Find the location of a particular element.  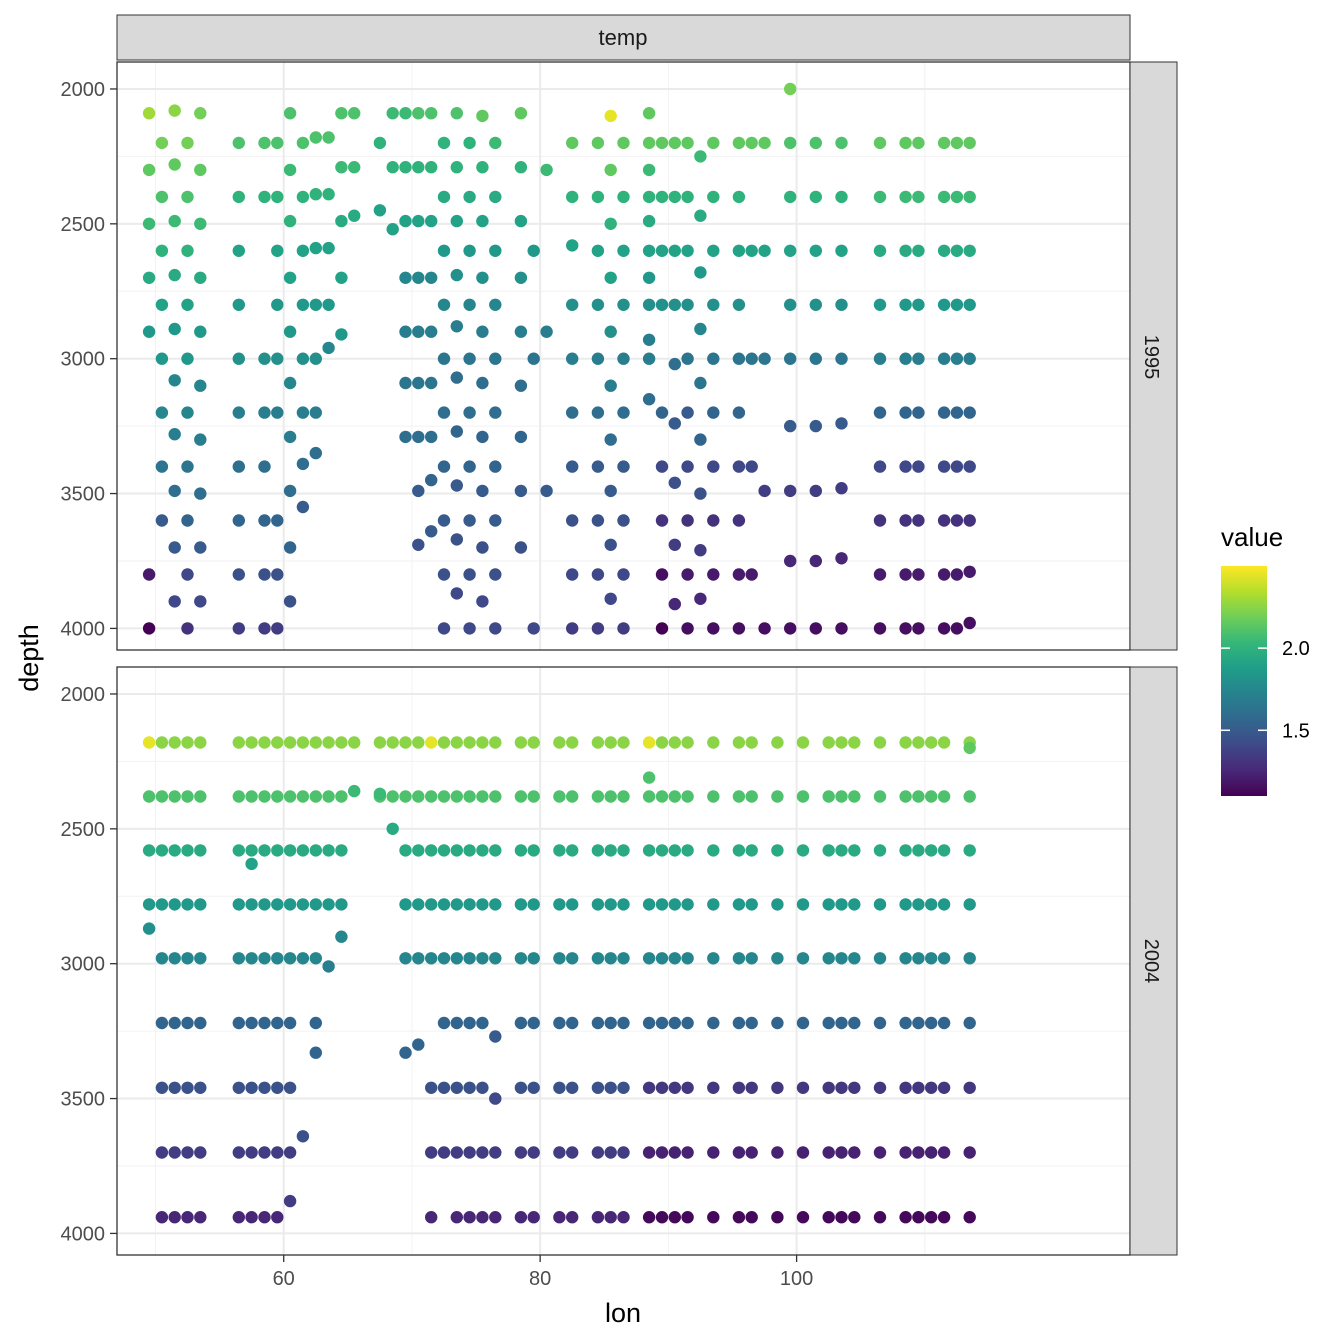

facet-strip-right-2004 is located at coordinates (1153, 961).